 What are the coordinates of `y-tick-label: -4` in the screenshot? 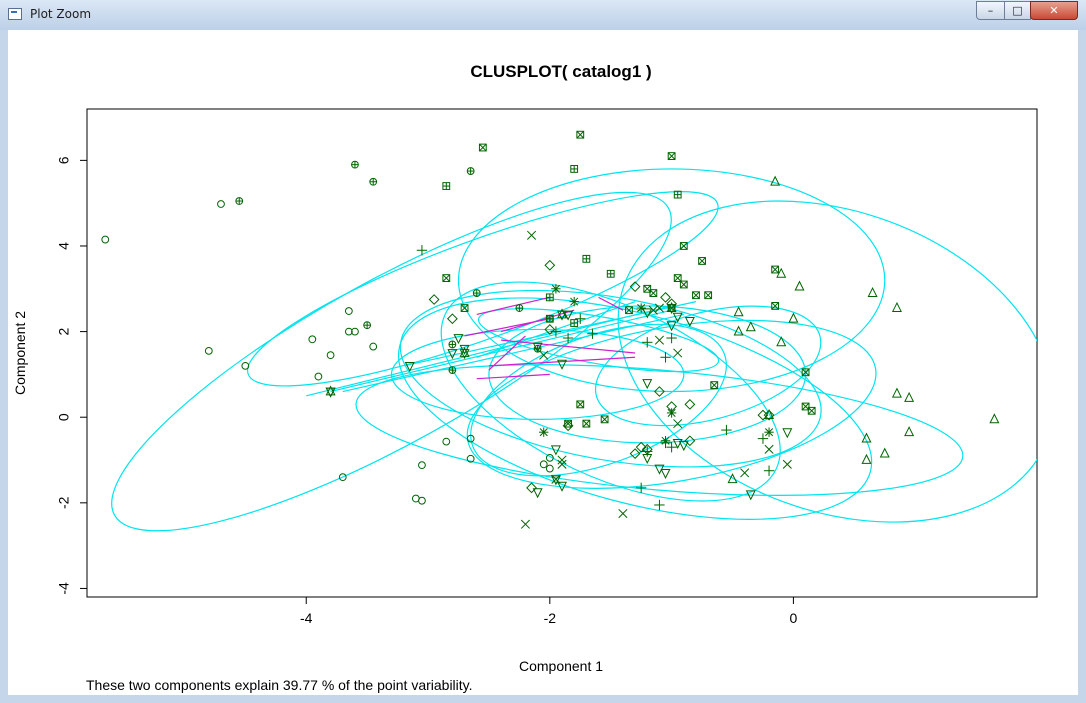 It's located at (64, 588).